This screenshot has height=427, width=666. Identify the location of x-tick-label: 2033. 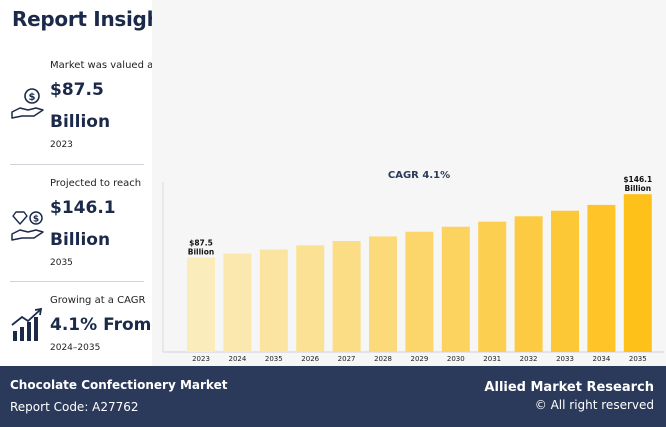
(565, 359).